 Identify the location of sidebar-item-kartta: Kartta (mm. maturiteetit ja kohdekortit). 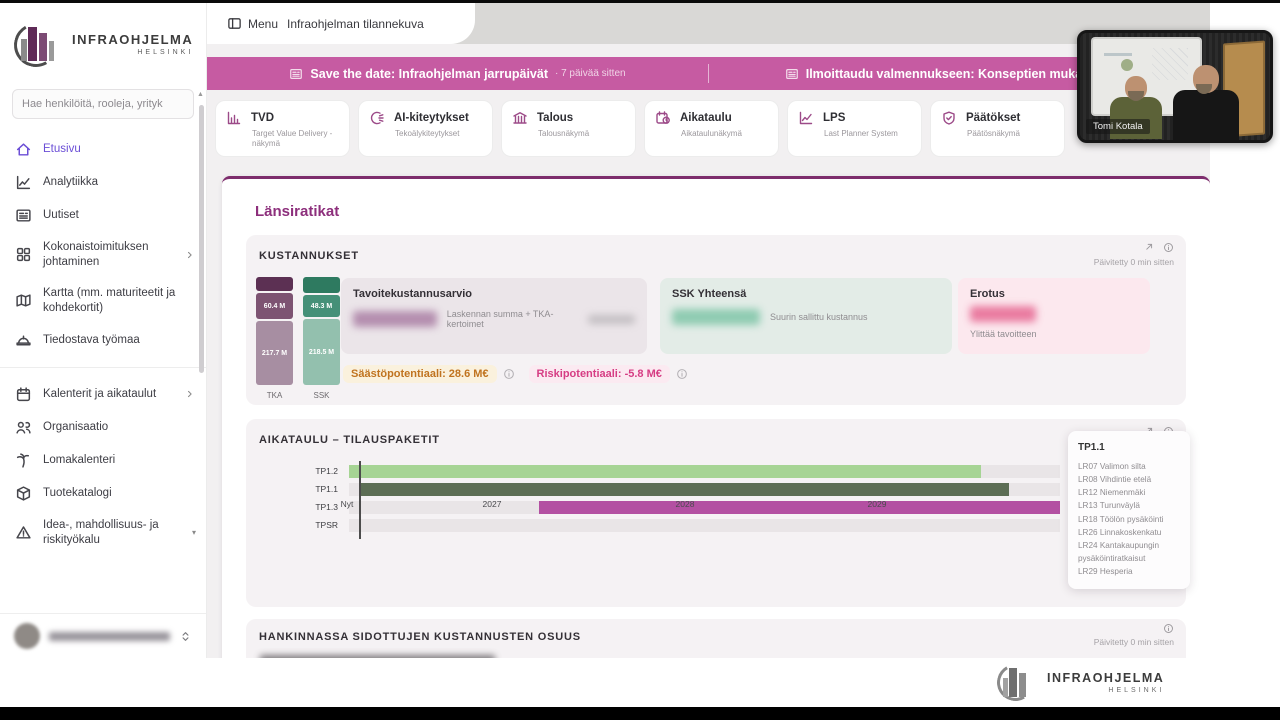
(103, 301).